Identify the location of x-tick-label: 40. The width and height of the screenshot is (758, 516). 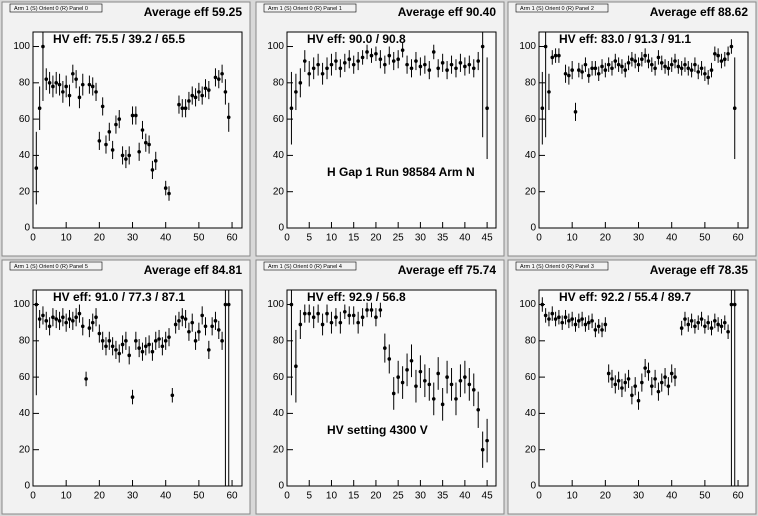
(672, 238).